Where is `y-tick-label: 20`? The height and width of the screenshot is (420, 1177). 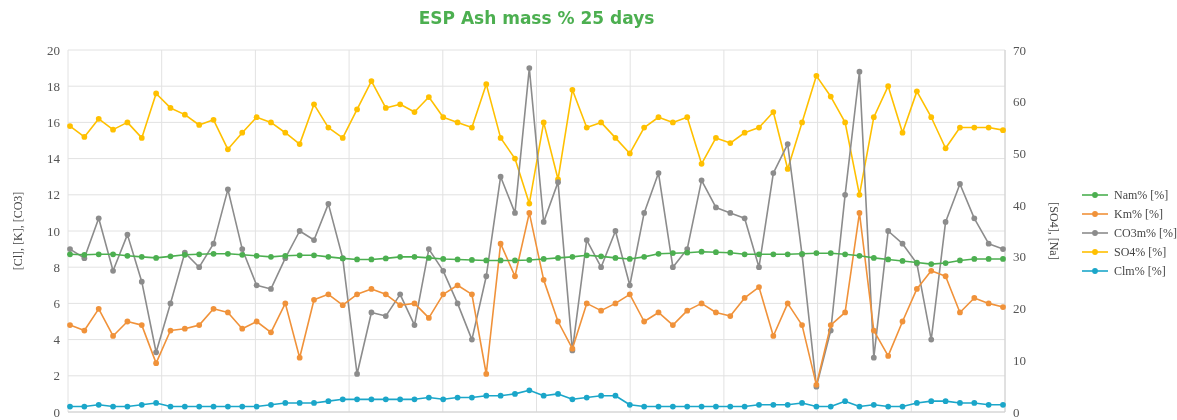
y-tick-label: 20 is located at coordinates (53, 50).